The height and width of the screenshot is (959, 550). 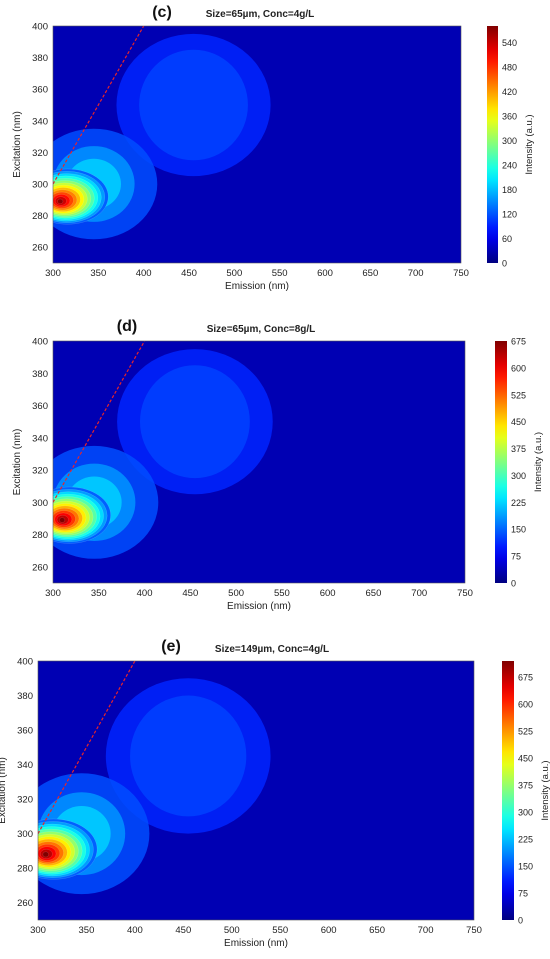 What do you see at coordinates (507, 239) in the screenshot?
I see `colorbar-tick-label: 60` at bounding box center [507, 239].